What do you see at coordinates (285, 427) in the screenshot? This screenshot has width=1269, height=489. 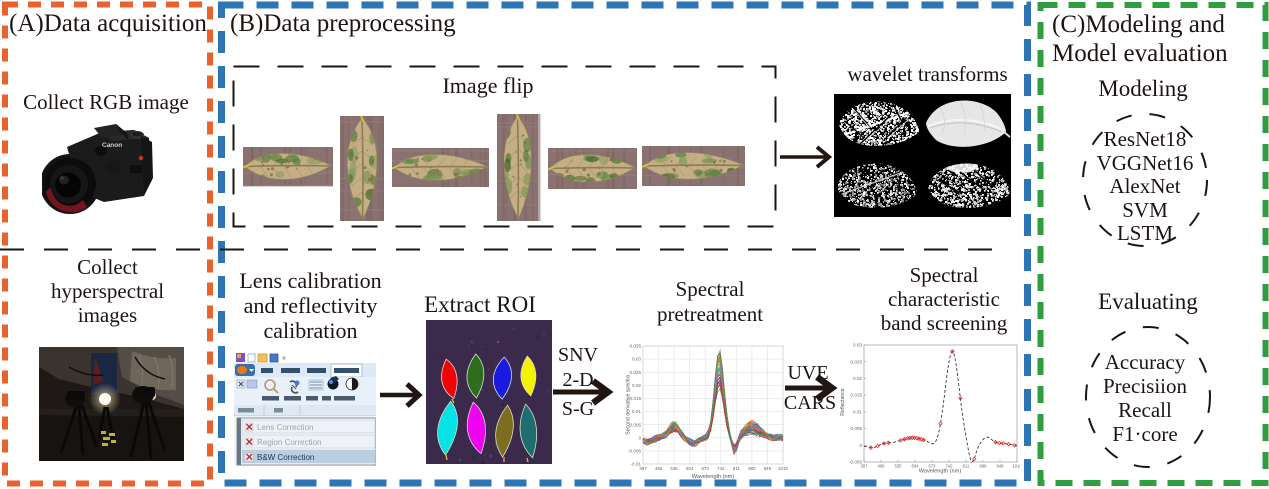 I see `svg-text: Lens Correction` at bounding box center [285, 427].